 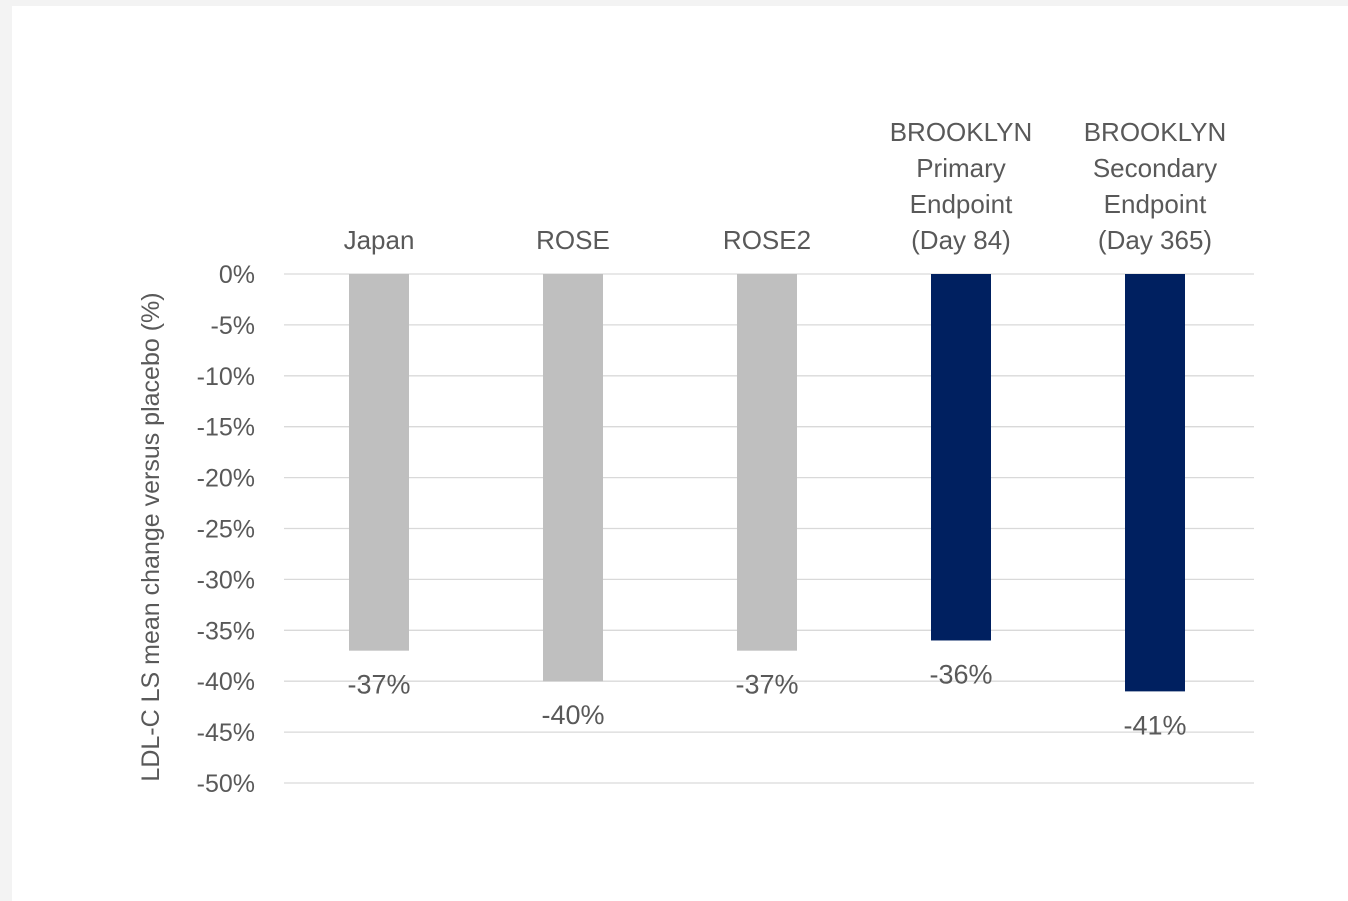 I want to click on y-tick-label: -50%, so click(x=226, y=784).